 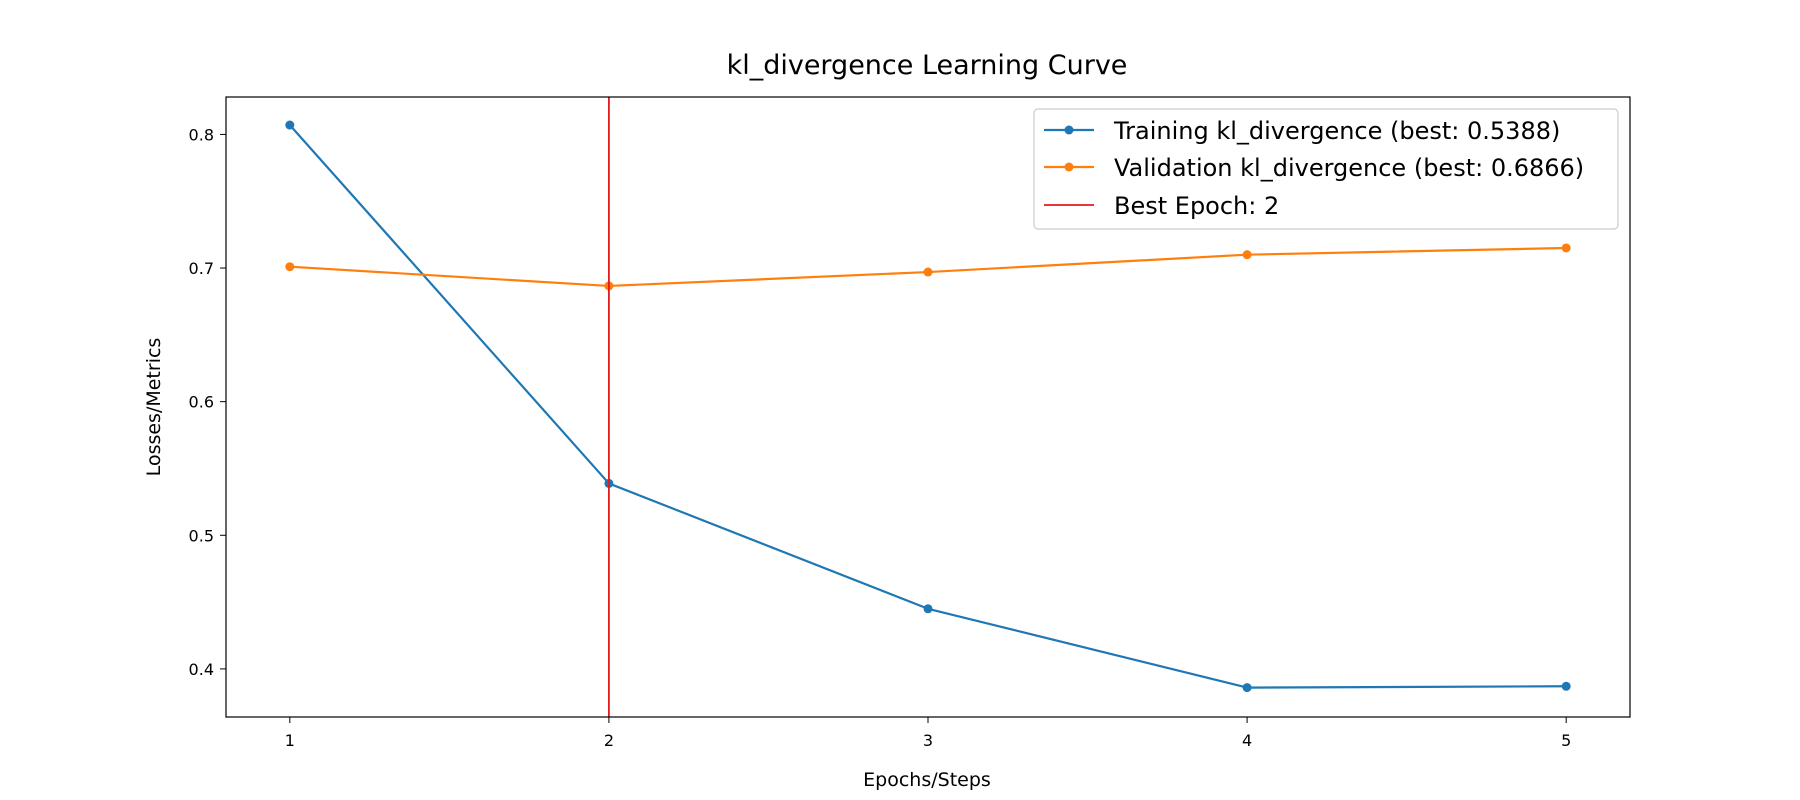 What do you see at coordinates (201, 535) in the screenshot?
I see `y-tick-label: 0.5` at bounding box center [201, 535].